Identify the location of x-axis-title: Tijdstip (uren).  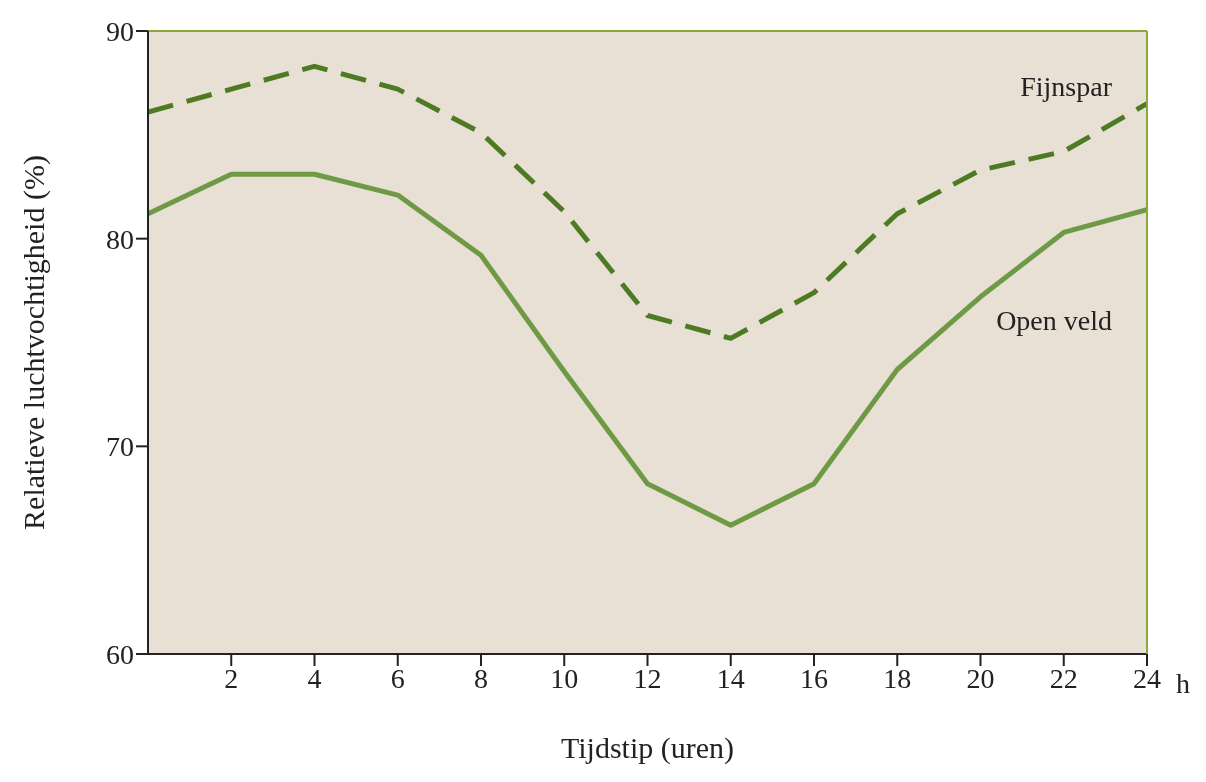
(647, 748).